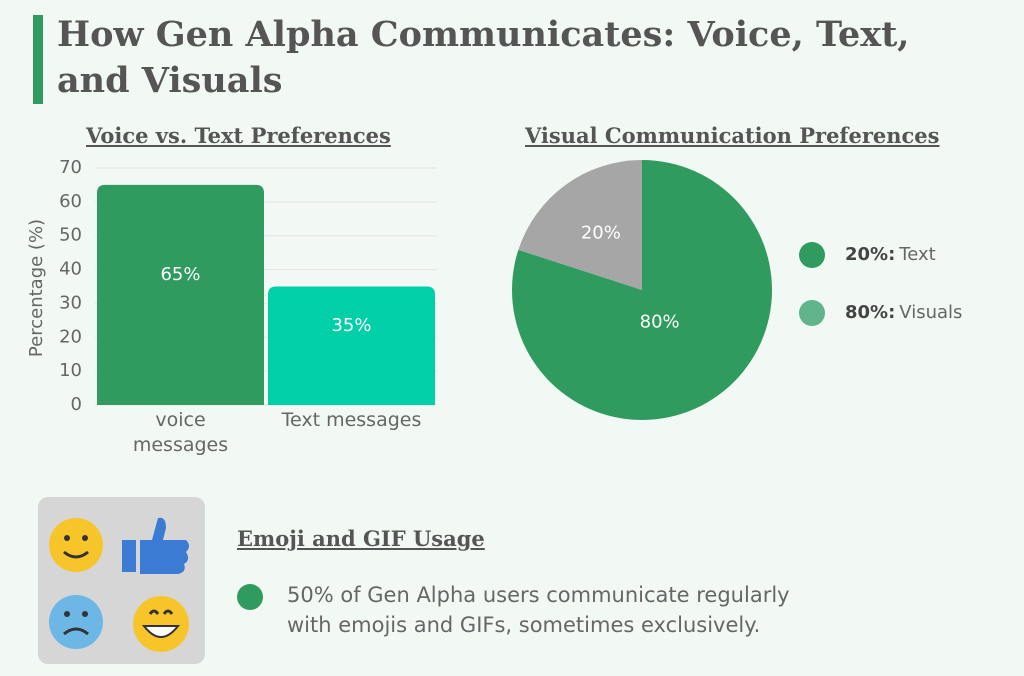  I want to click on y-tick-label: 40, so click(70, 269).